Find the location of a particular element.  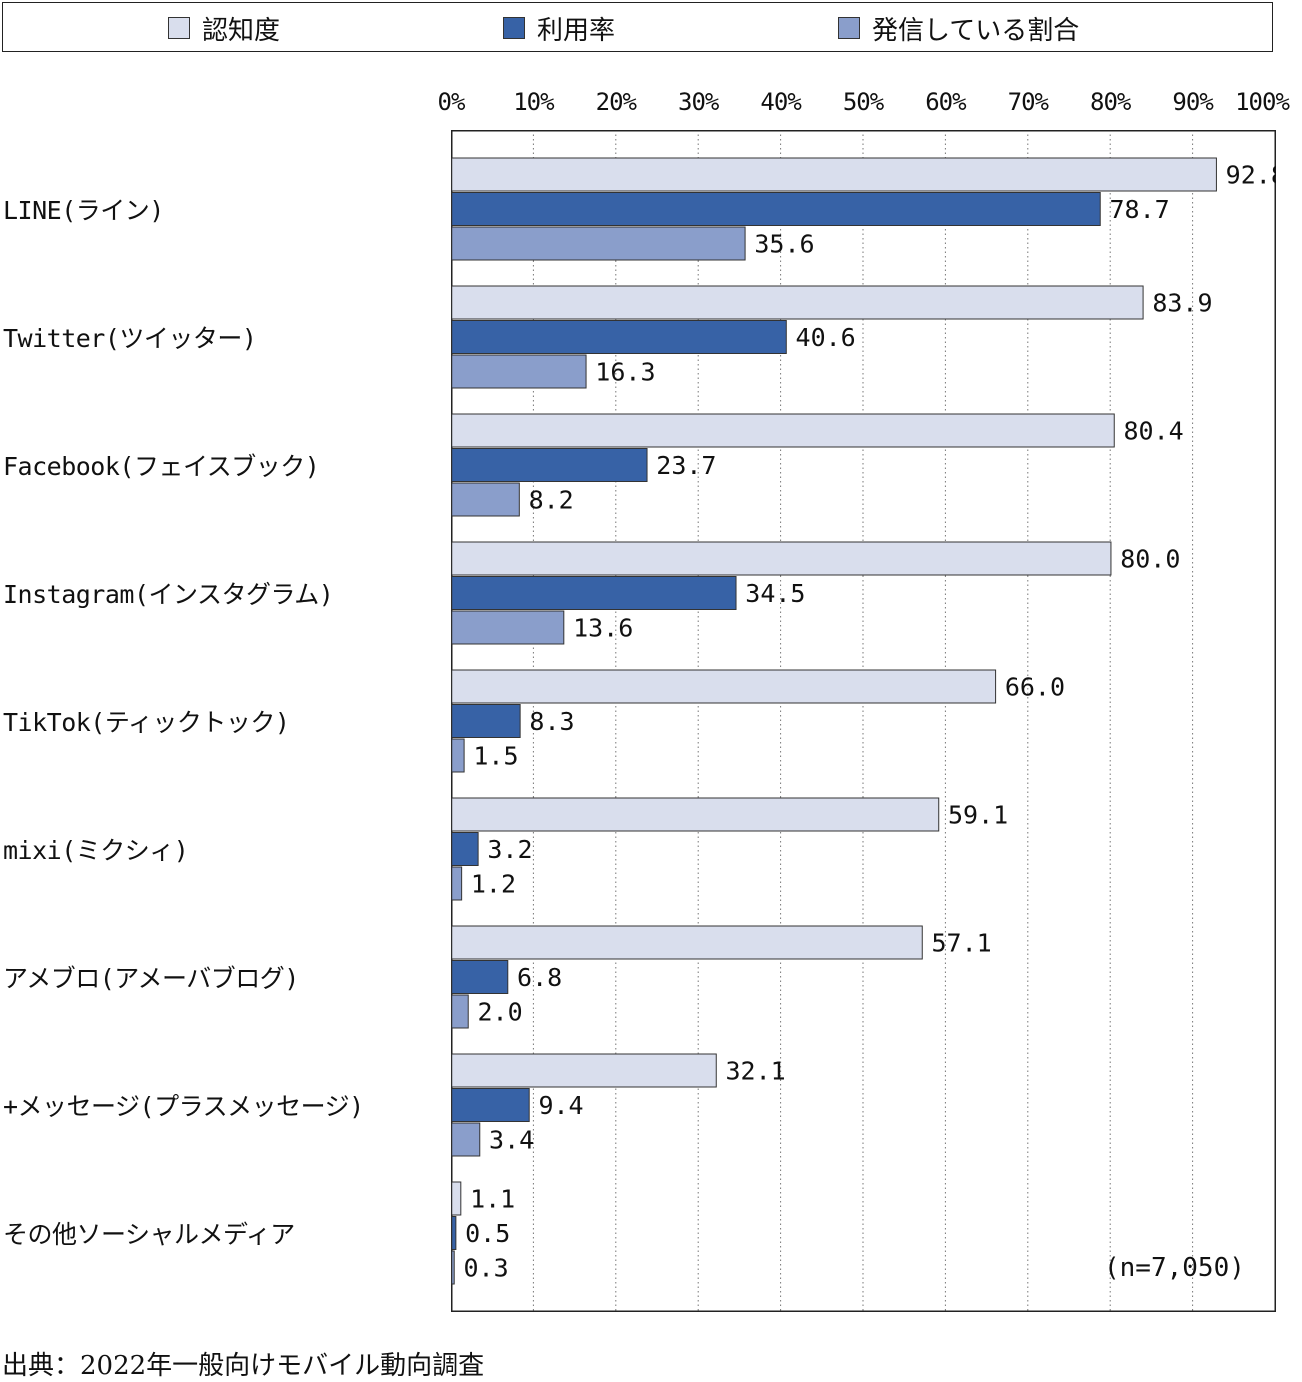

legend-item-posting: 発信している割合 is located at coordinates (958, 30).